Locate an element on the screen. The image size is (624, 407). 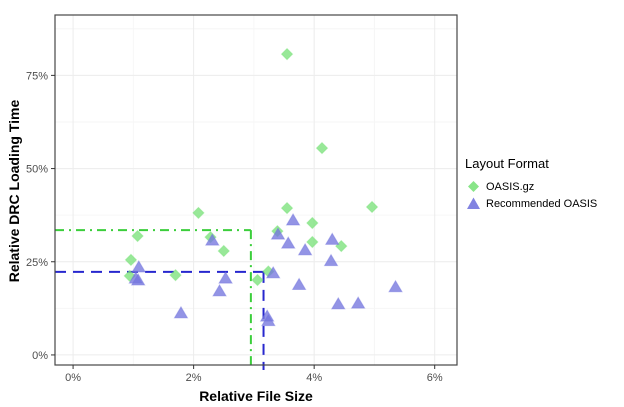
x-axis-tick-label: 4% is located at coordinates (314, 378).